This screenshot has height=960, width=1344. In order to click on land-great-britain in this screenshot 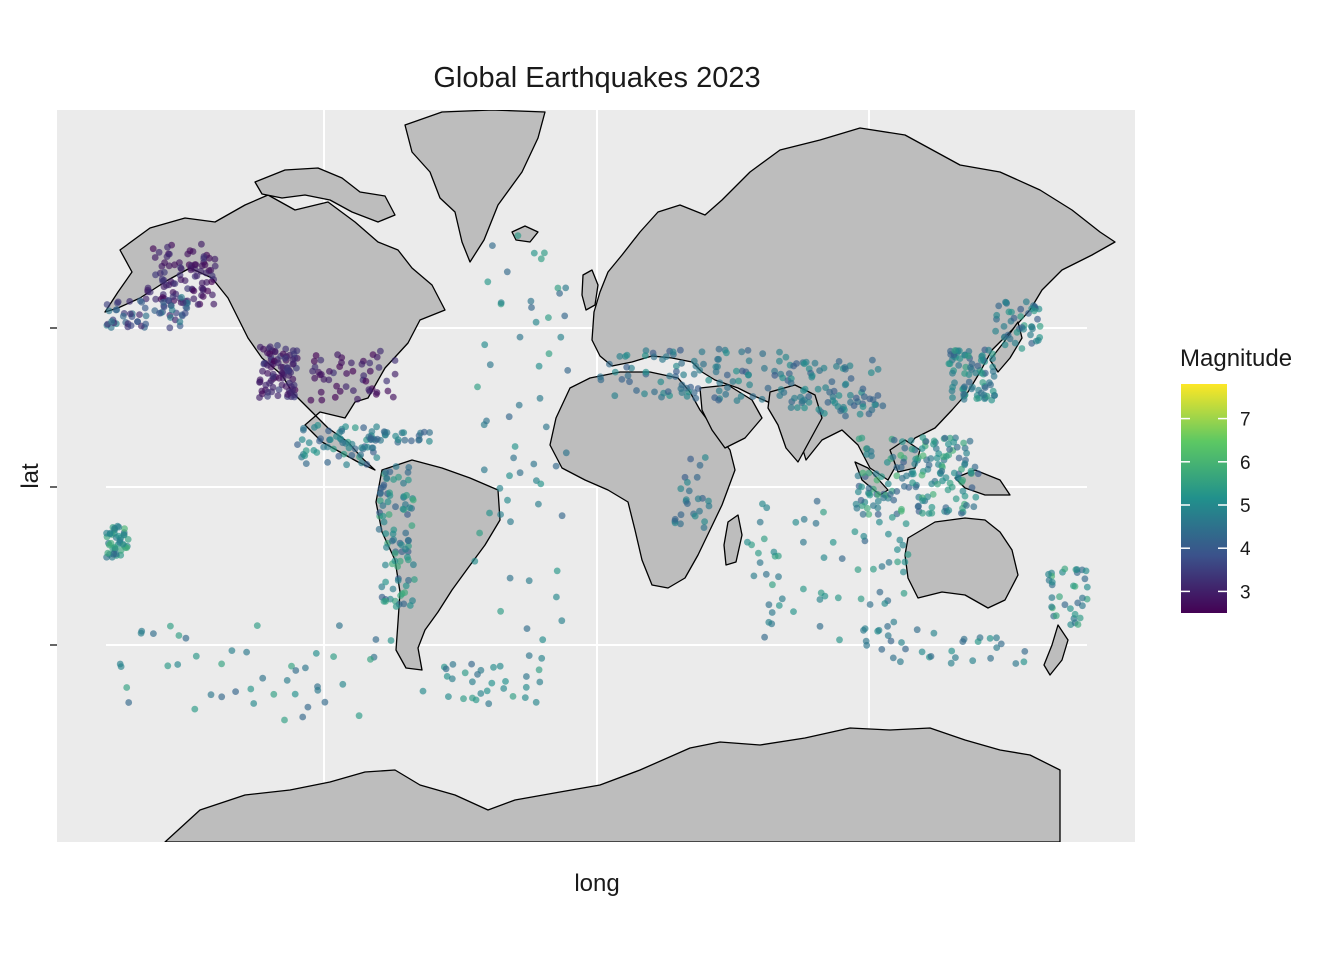, I will do `click(590, 290)`.